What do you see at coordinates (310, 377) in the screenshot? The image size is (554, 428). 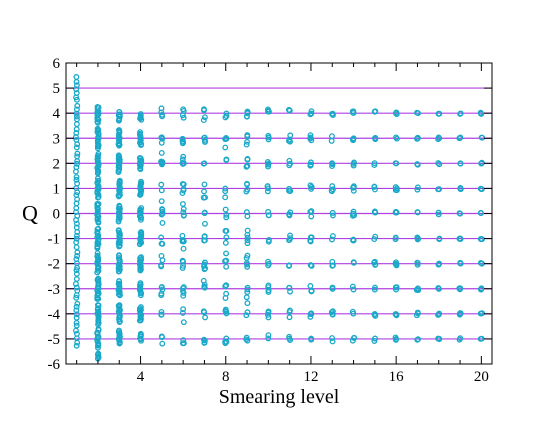 I see `x-tick-label: 12` at bounding box center [310, 377].